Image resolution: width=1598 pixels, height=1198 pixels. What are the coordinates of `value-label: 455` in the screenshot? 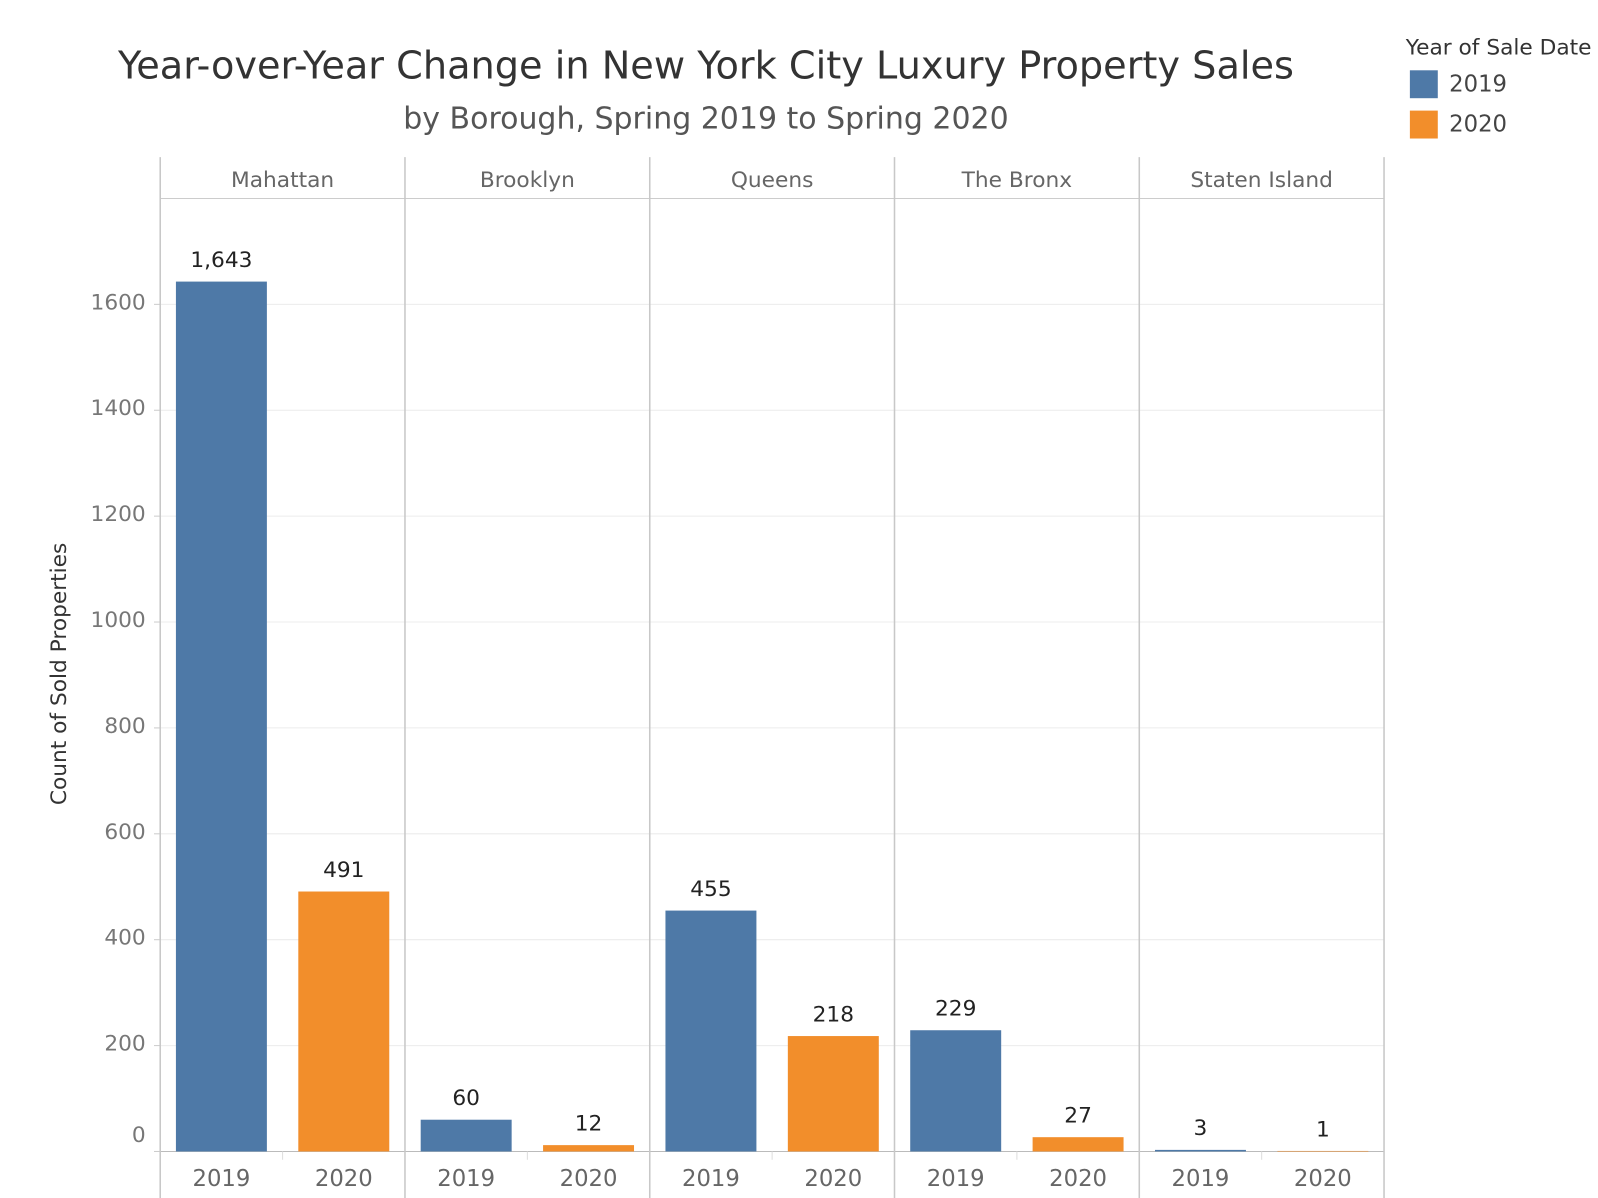 It's located at (710, 889).